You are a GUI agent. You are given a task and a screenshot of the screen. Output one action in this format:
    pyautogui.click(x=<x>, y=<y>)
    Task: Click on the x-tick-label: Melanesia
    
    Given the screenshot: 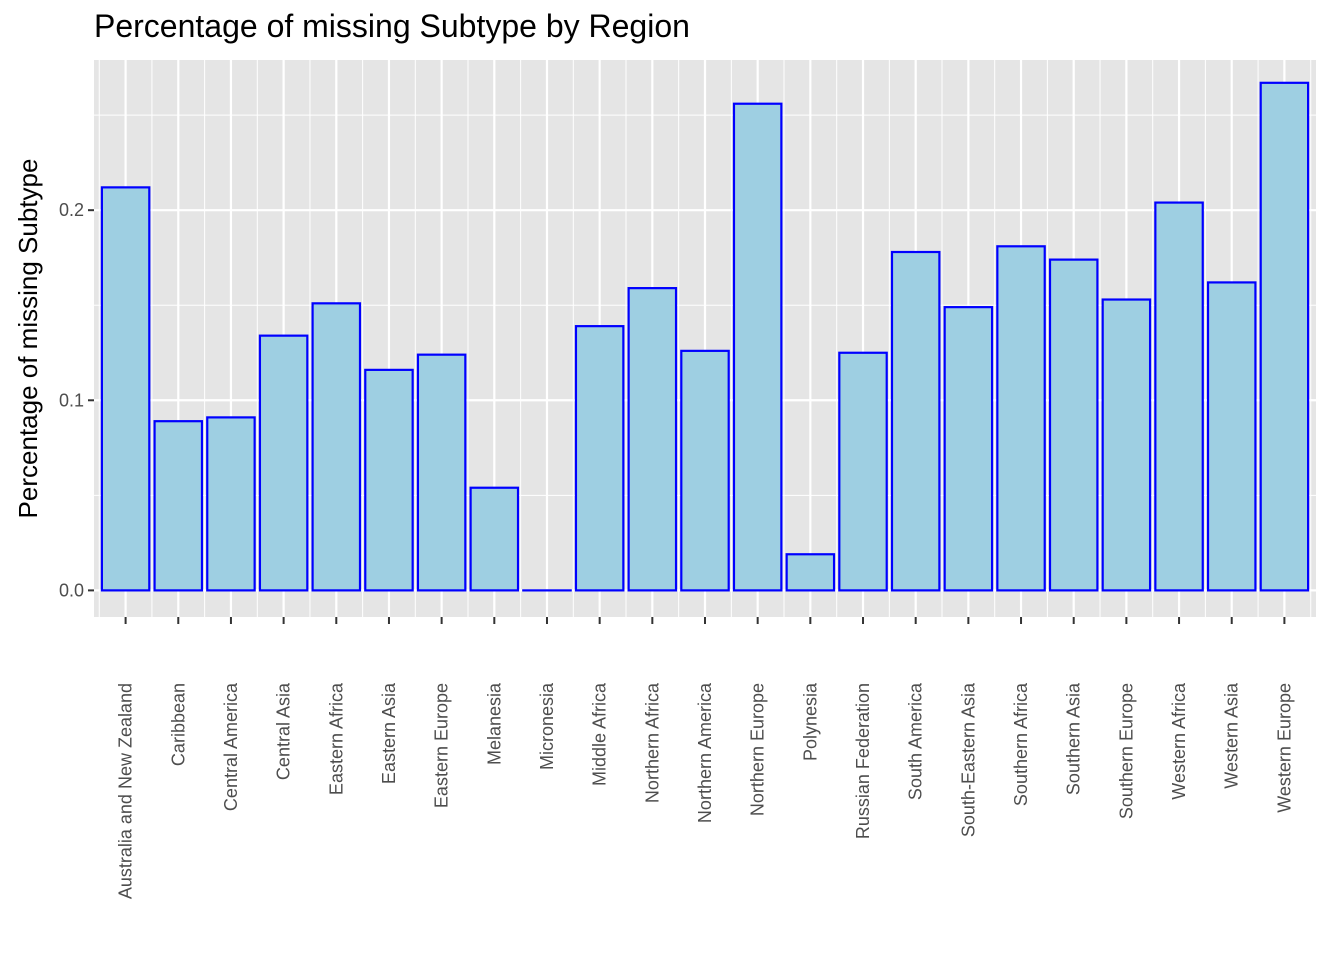 What is the action you would take?
    pyautogui.click(x=494, y=723)
    